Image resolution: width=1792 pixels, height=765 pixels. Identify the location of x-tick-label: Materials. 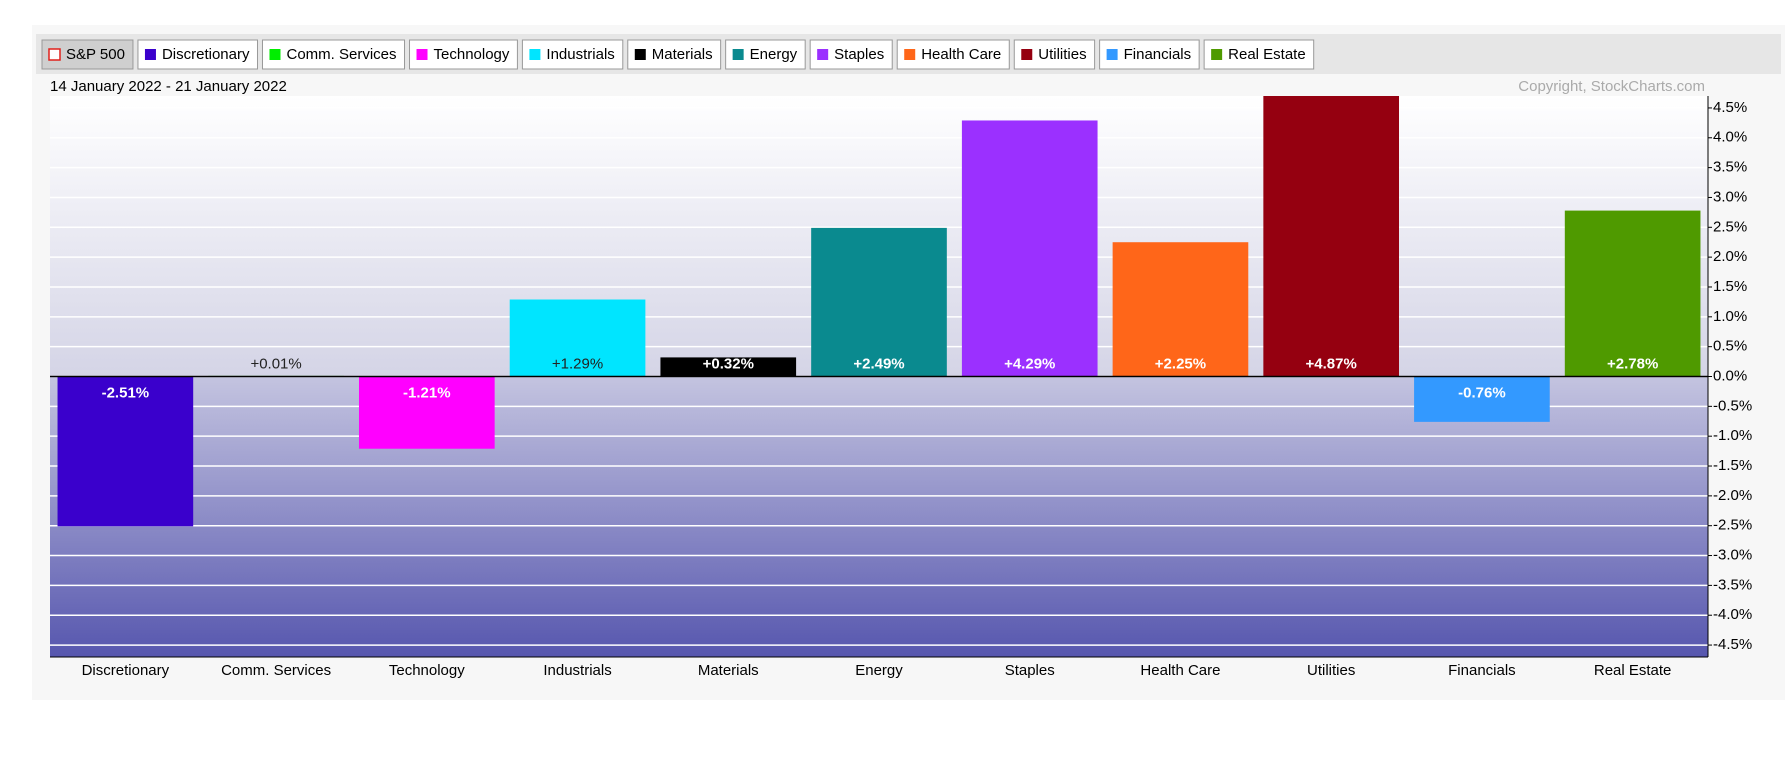
(728, 670).